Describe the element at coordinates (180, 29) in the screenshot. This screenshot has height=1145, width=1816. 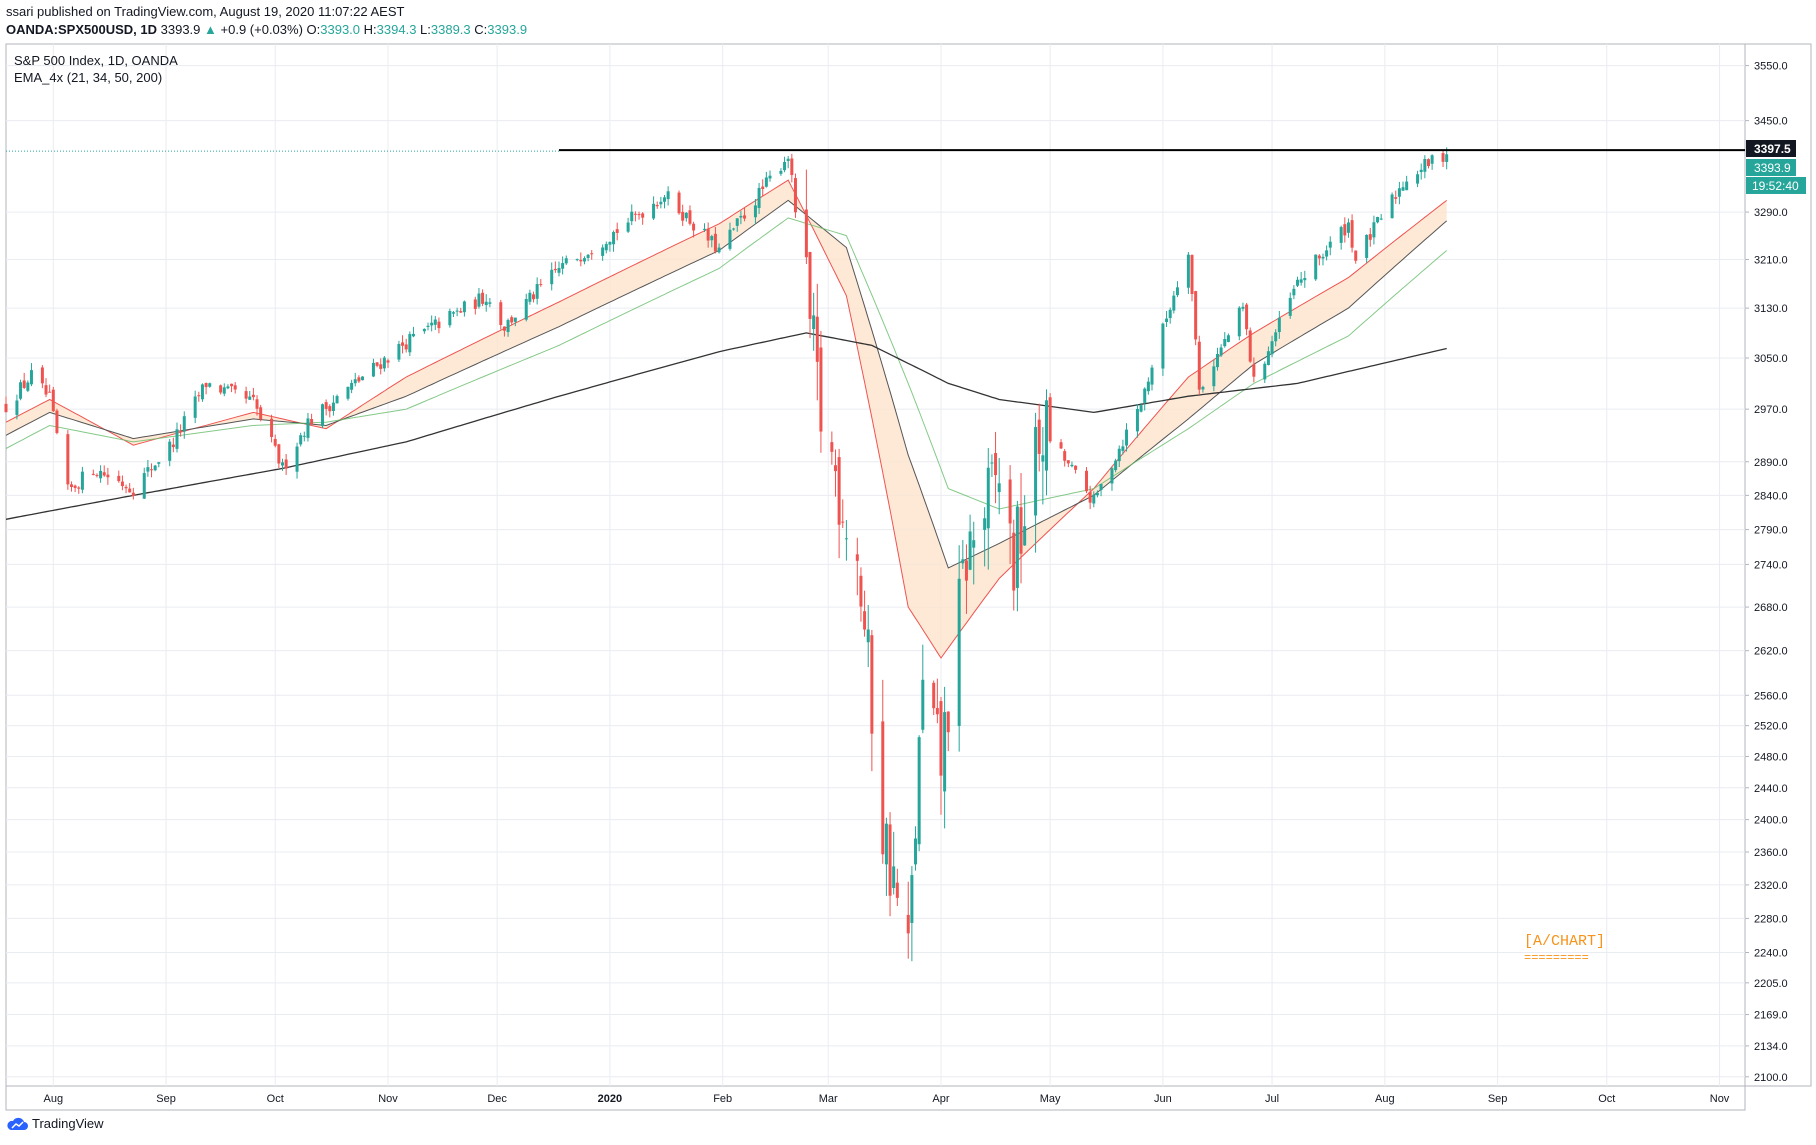
I see `last-price: 3393.9` at that location.